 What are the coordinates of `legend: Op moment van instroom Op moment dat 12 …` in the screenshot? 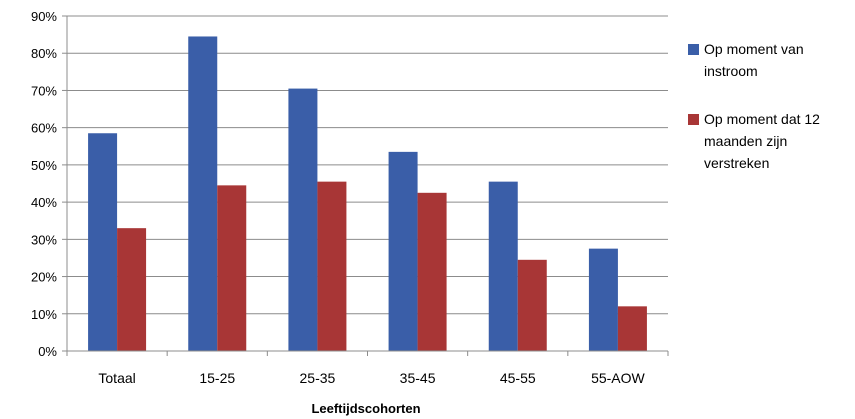 It's located at (770, 119).